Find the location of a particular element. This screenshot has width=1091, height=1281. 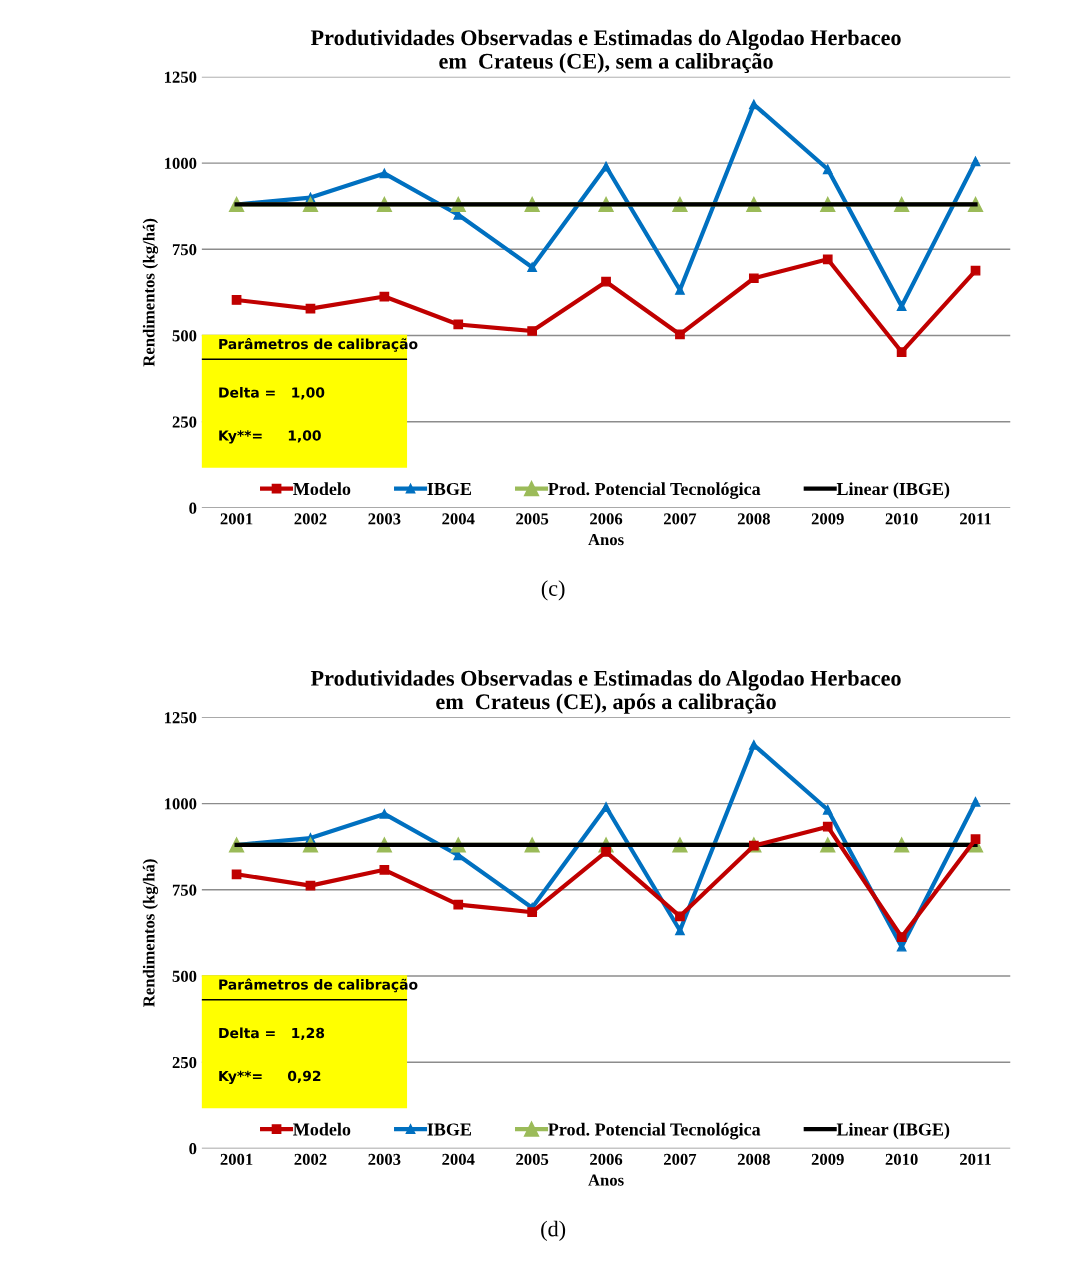

annotation: Ky**= 1,00 is located at coordinates (270, 437).